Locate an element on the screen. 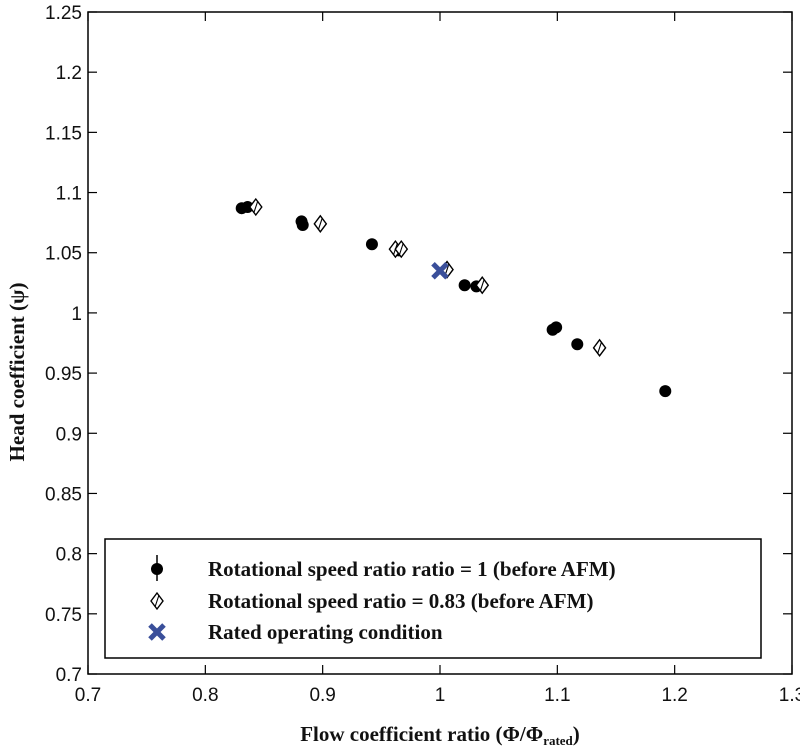  y-tick-label: 0.95 is located at coordinates (63, 374).